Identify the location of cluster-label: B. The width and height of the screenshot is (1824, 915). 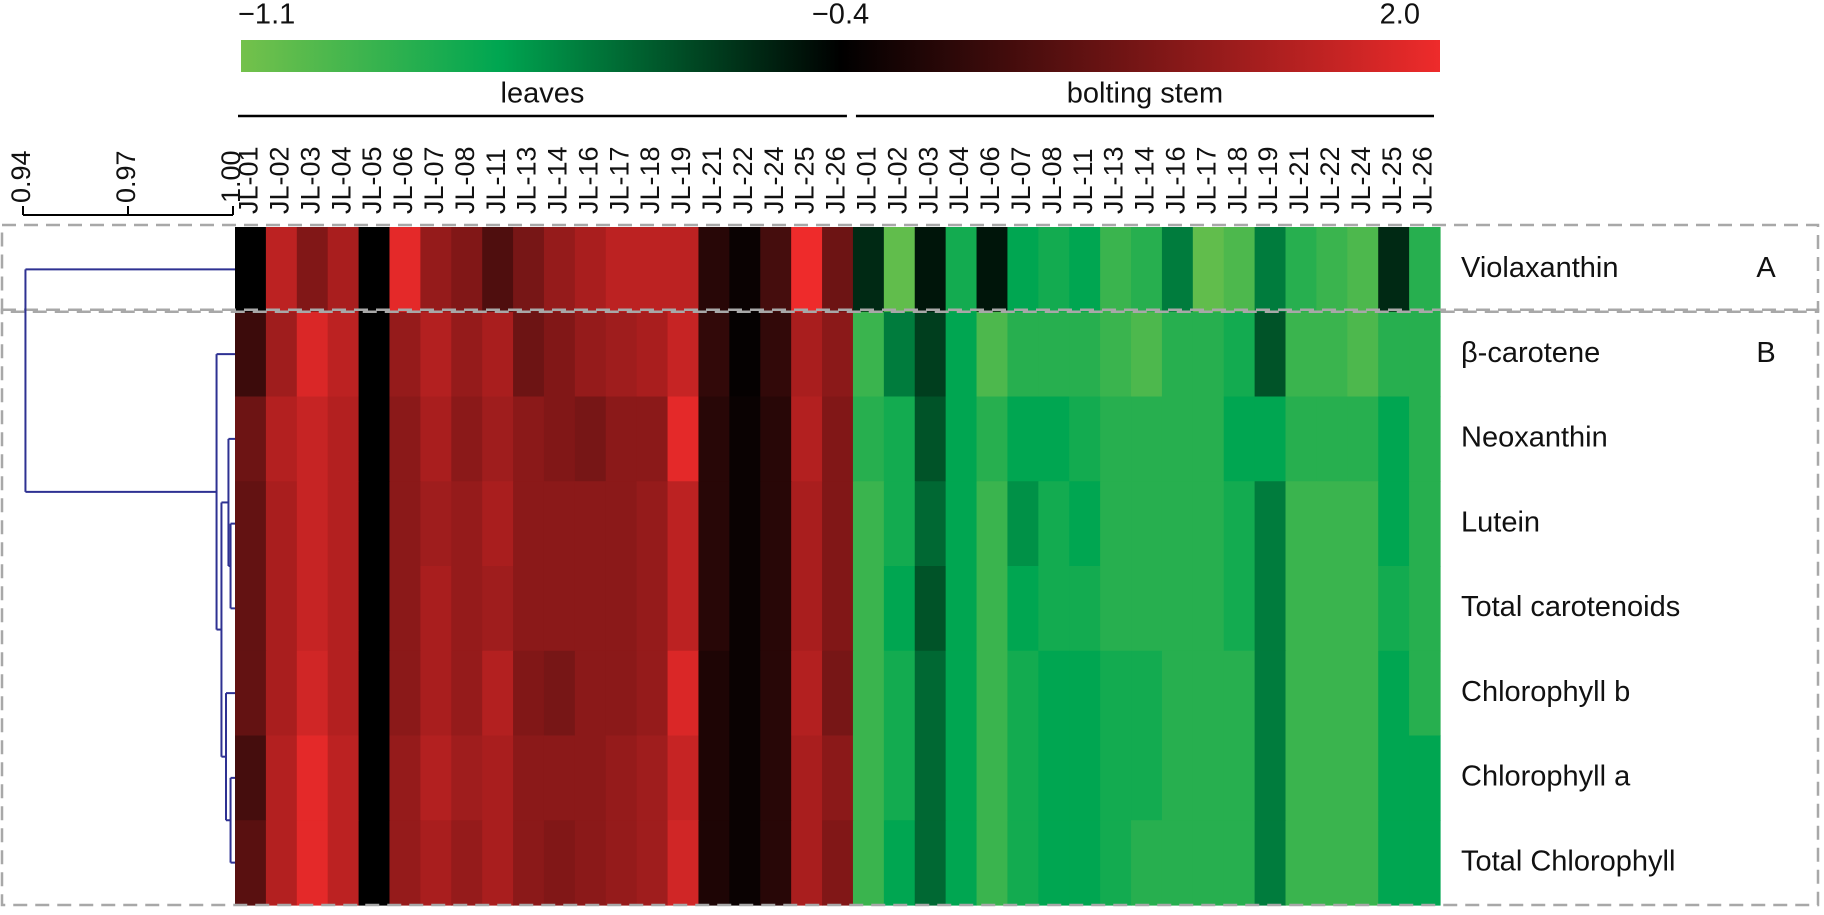
(1765, 353).